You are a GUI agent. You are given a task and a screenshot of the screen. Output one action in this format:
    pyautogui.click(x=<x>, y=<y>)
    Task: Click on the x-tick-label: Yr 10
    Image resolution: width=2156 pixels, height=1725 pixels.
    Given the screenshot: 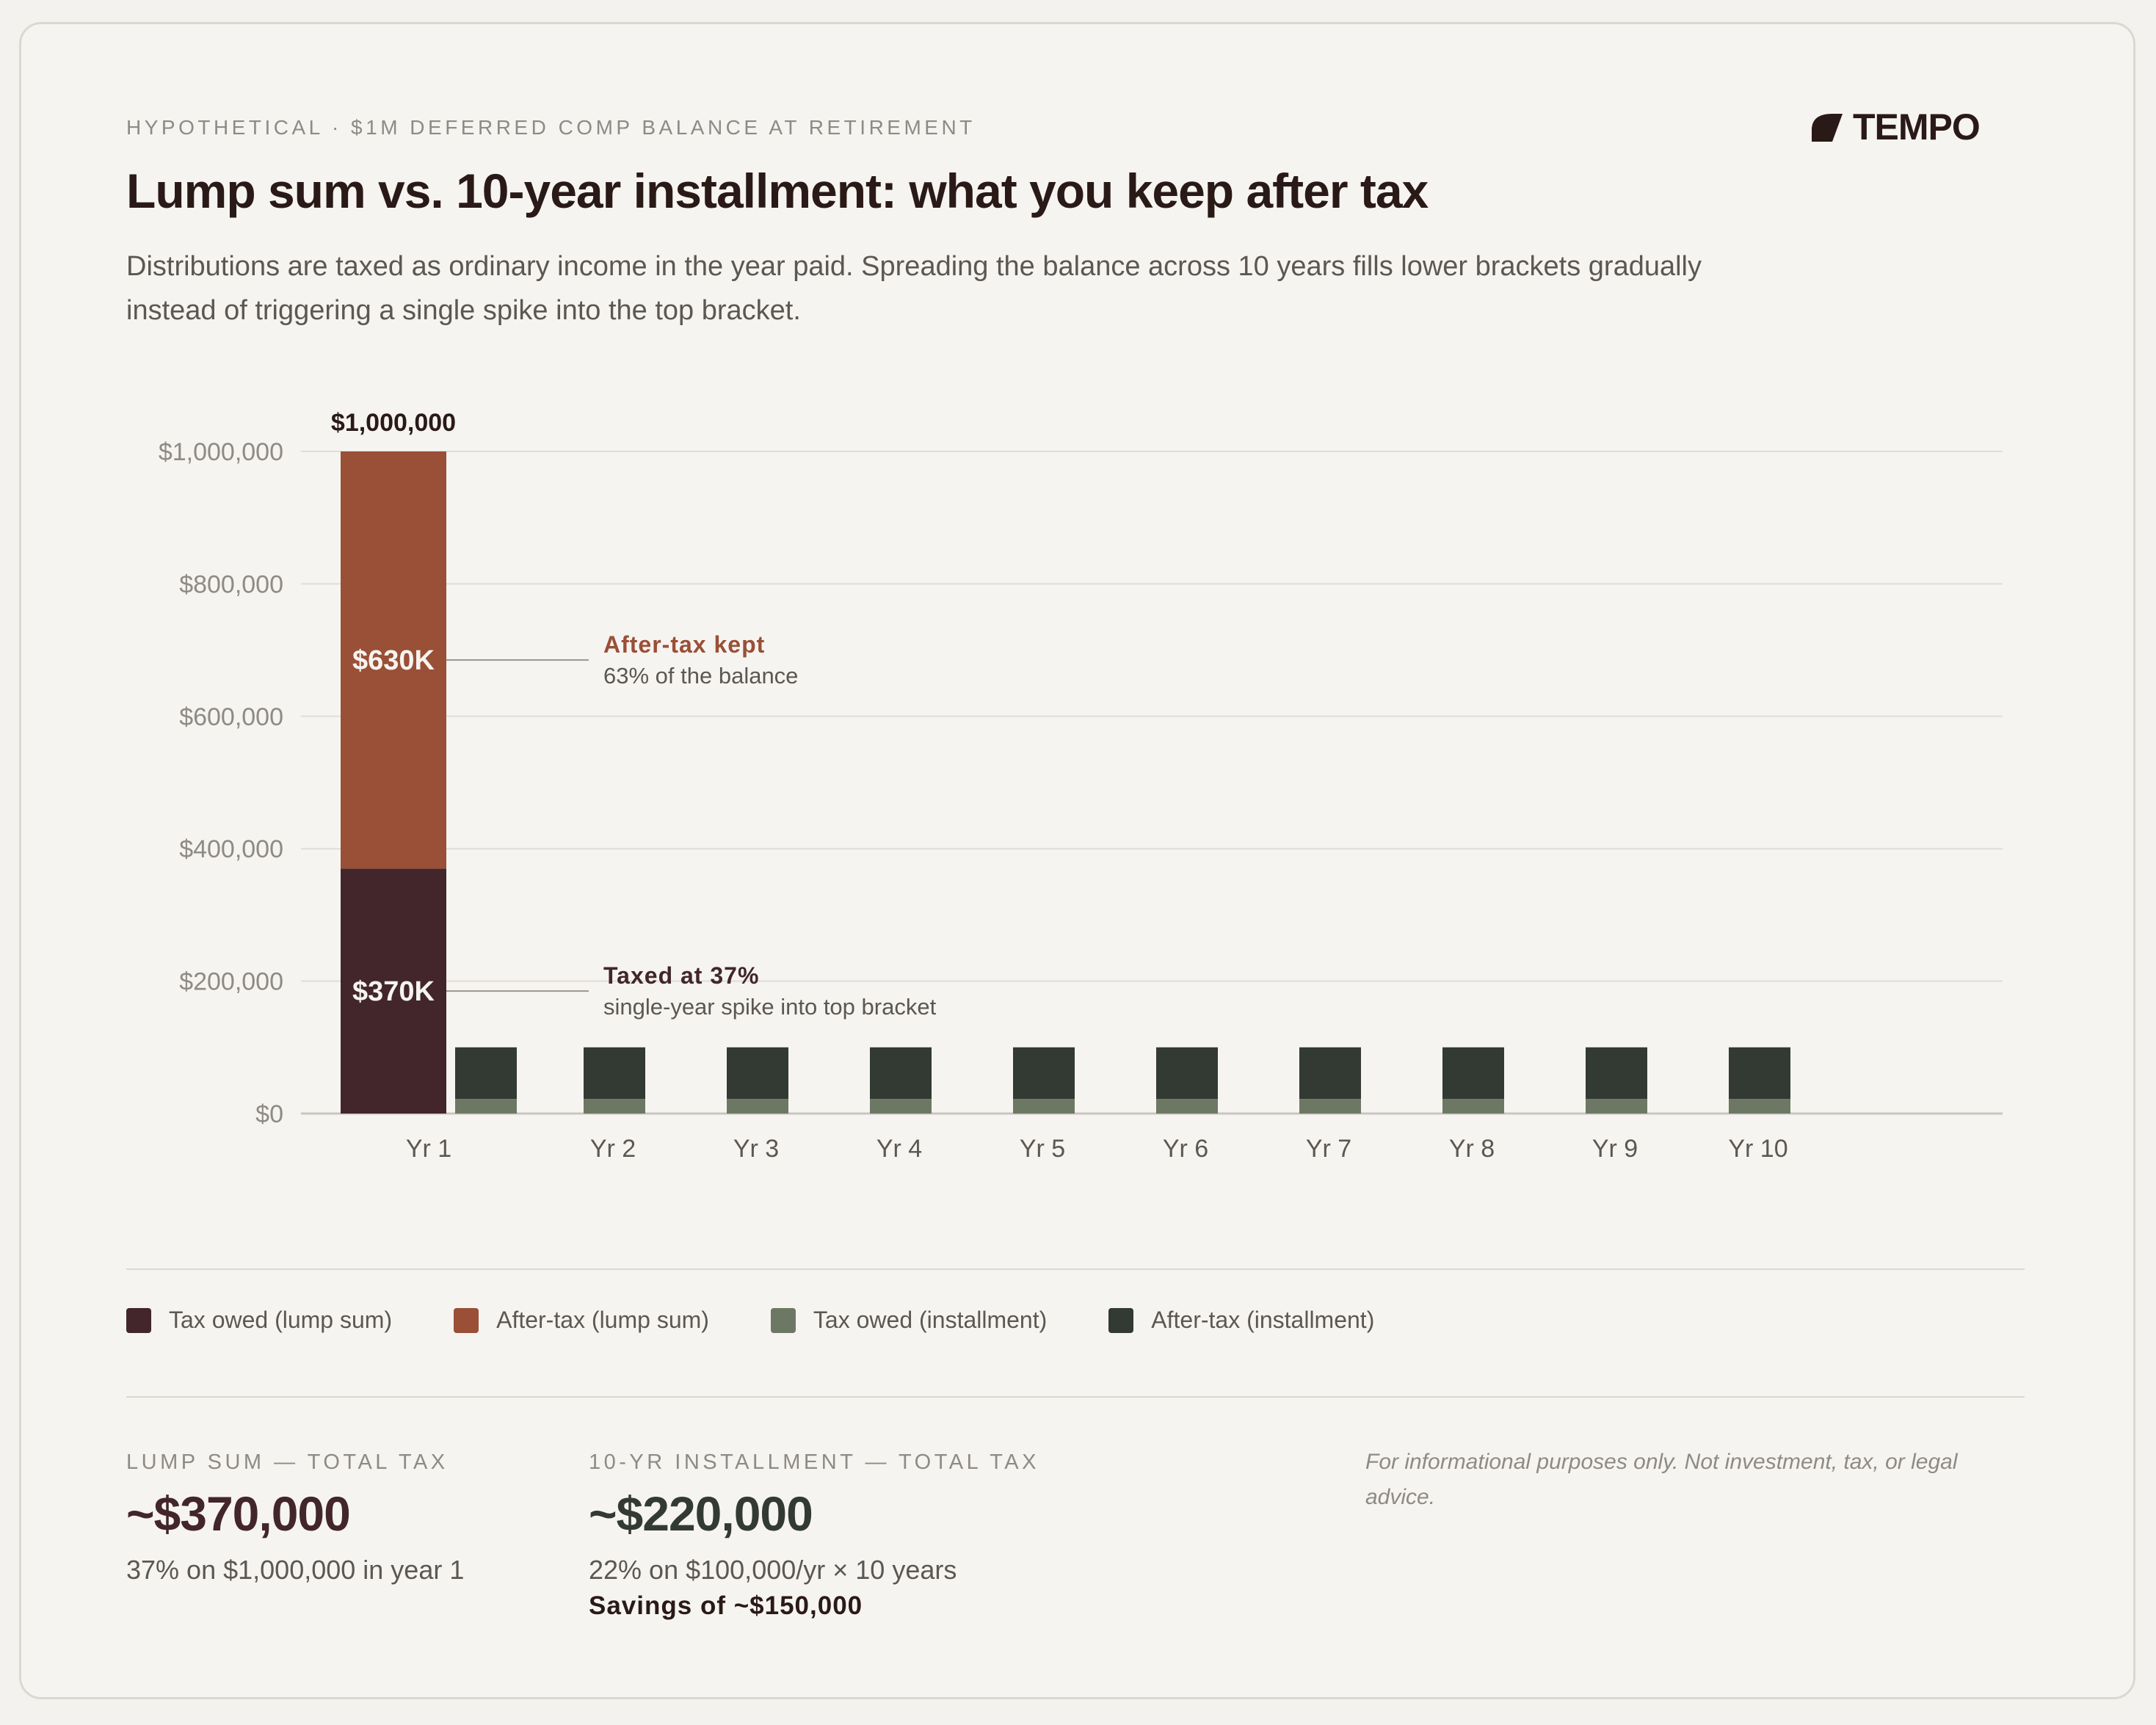 What is the action you would take?
    pyautogui.click(x=1758, y=1149)
    